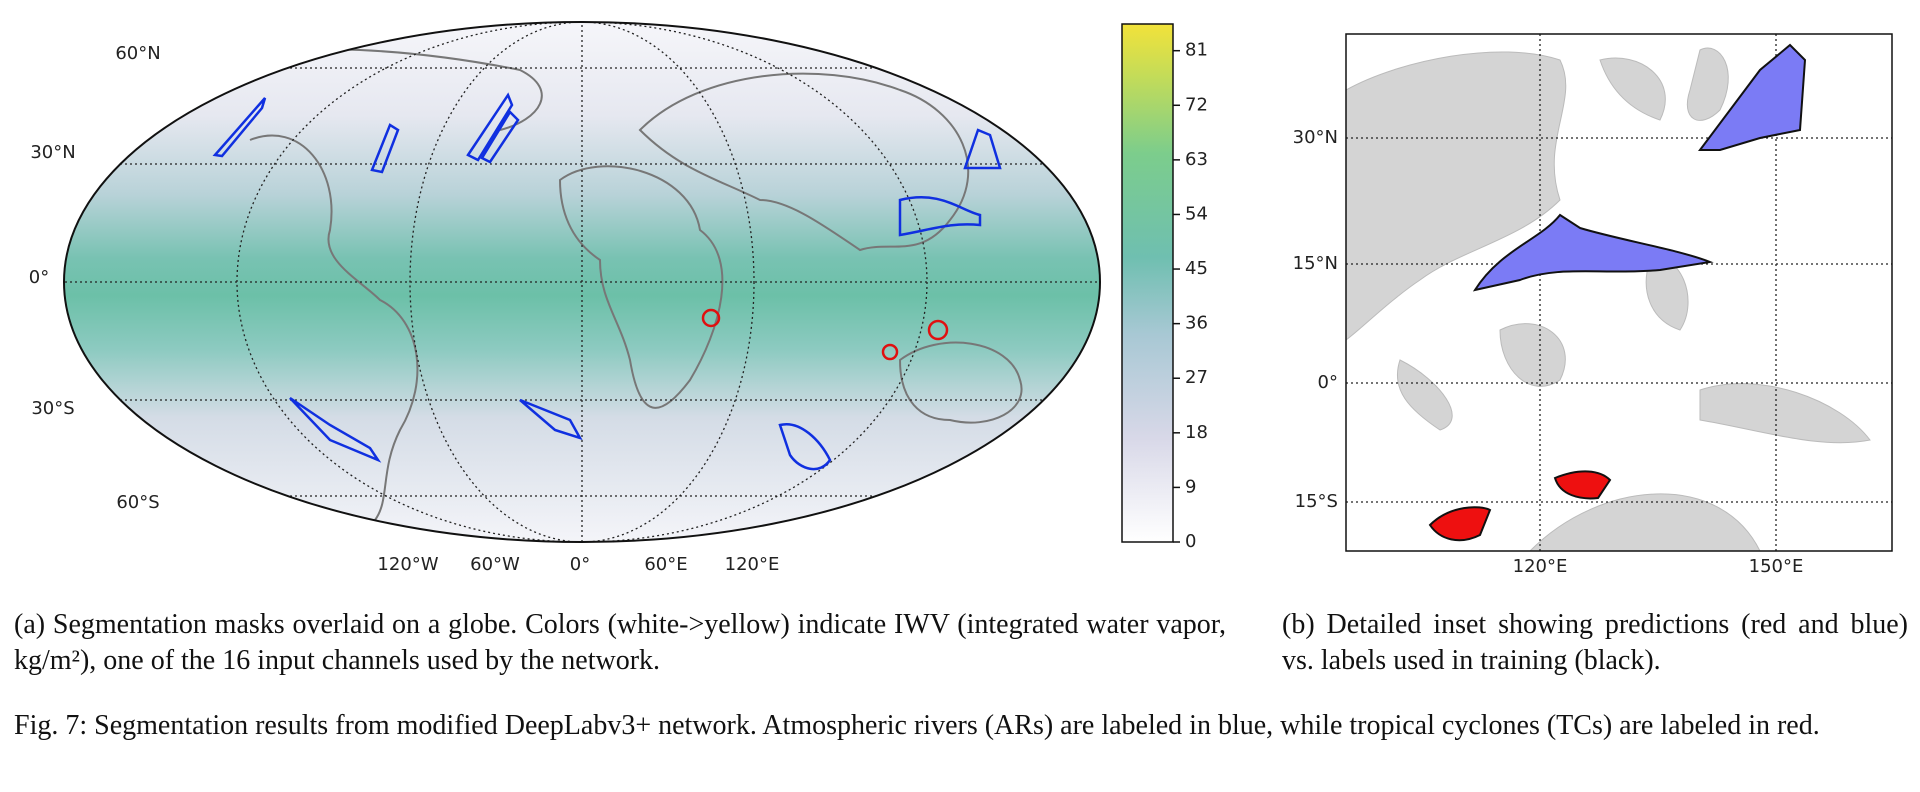 The width and height of the screenshot is (1920, 792). Describe the element at coordinates (407, 564) in the screenshot. I see `lon-label: 120°W` at that location.